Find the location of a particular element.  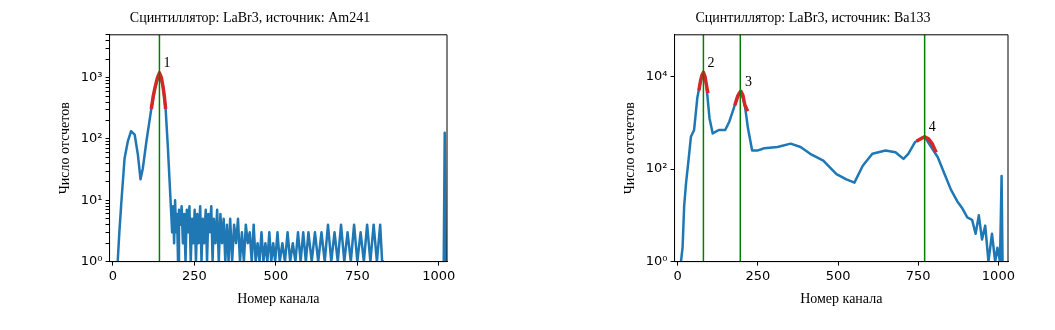

y-tick-label: 10³ is located at coordinates (91, 77).